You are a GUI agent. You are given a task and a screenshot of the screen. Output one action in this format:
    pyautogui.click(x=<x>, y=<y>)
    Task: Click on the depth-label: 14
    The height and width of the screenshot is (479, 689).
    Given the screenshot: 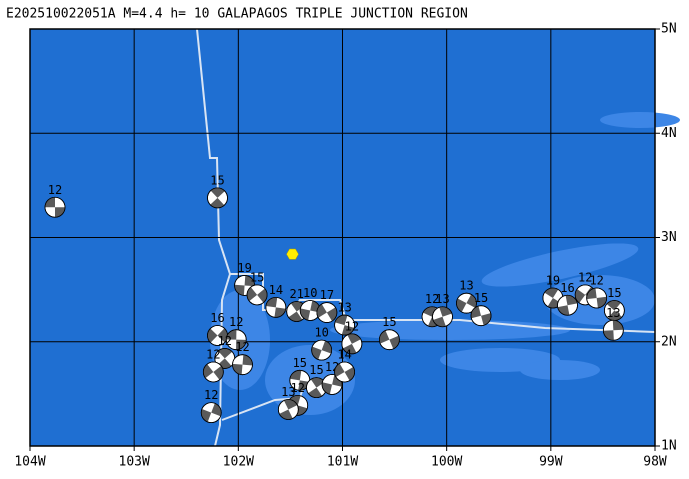 What is the action you would take?
    pyautogui.click(x=276, y=290)
    